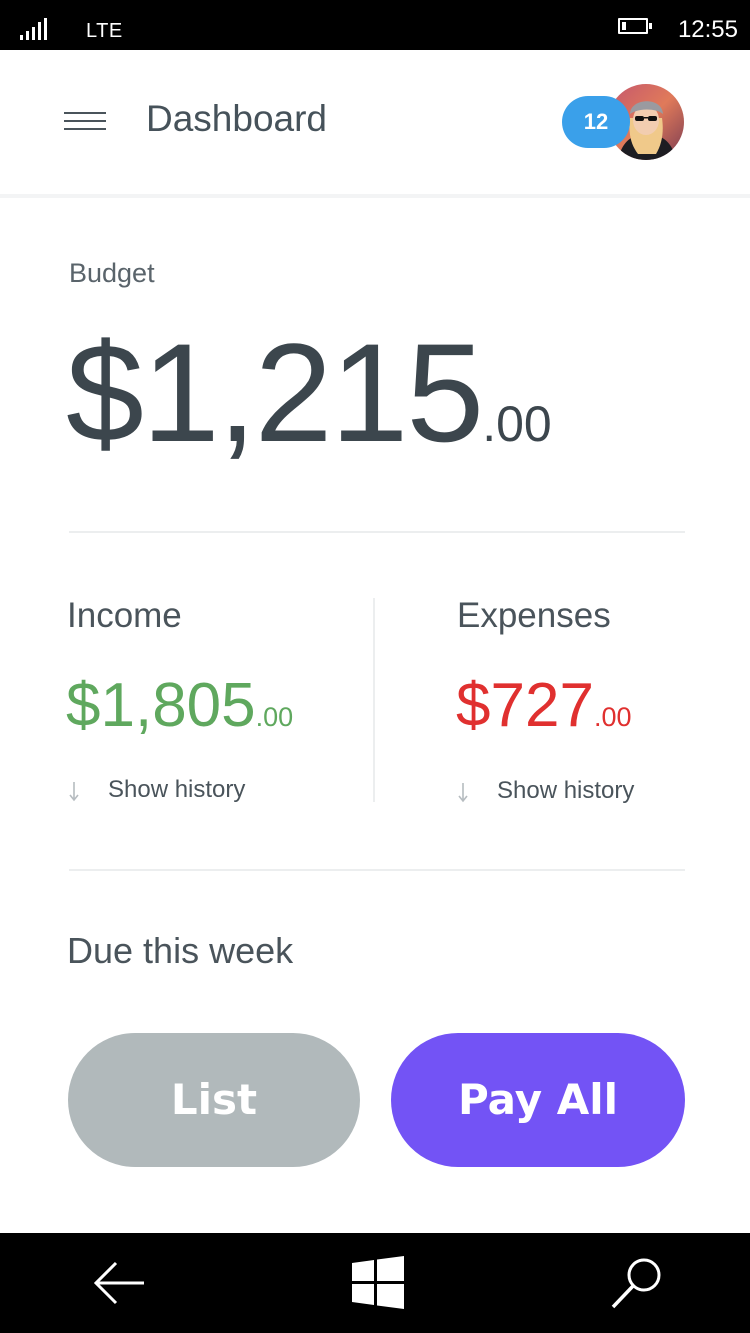  I want to click on avatar, so click(646, 122).